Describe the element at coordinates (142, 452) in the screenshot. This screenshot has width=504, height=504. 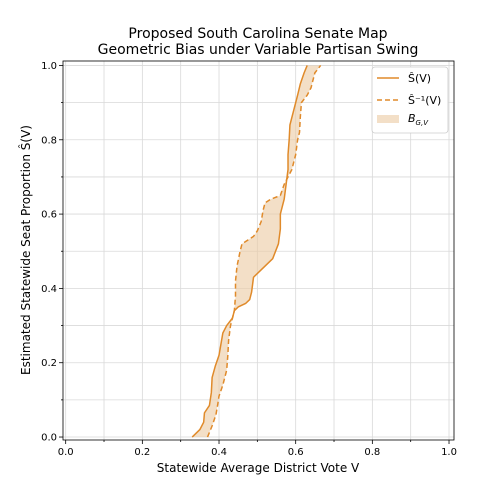
I see `x-tick-label: 0.2` at that location.